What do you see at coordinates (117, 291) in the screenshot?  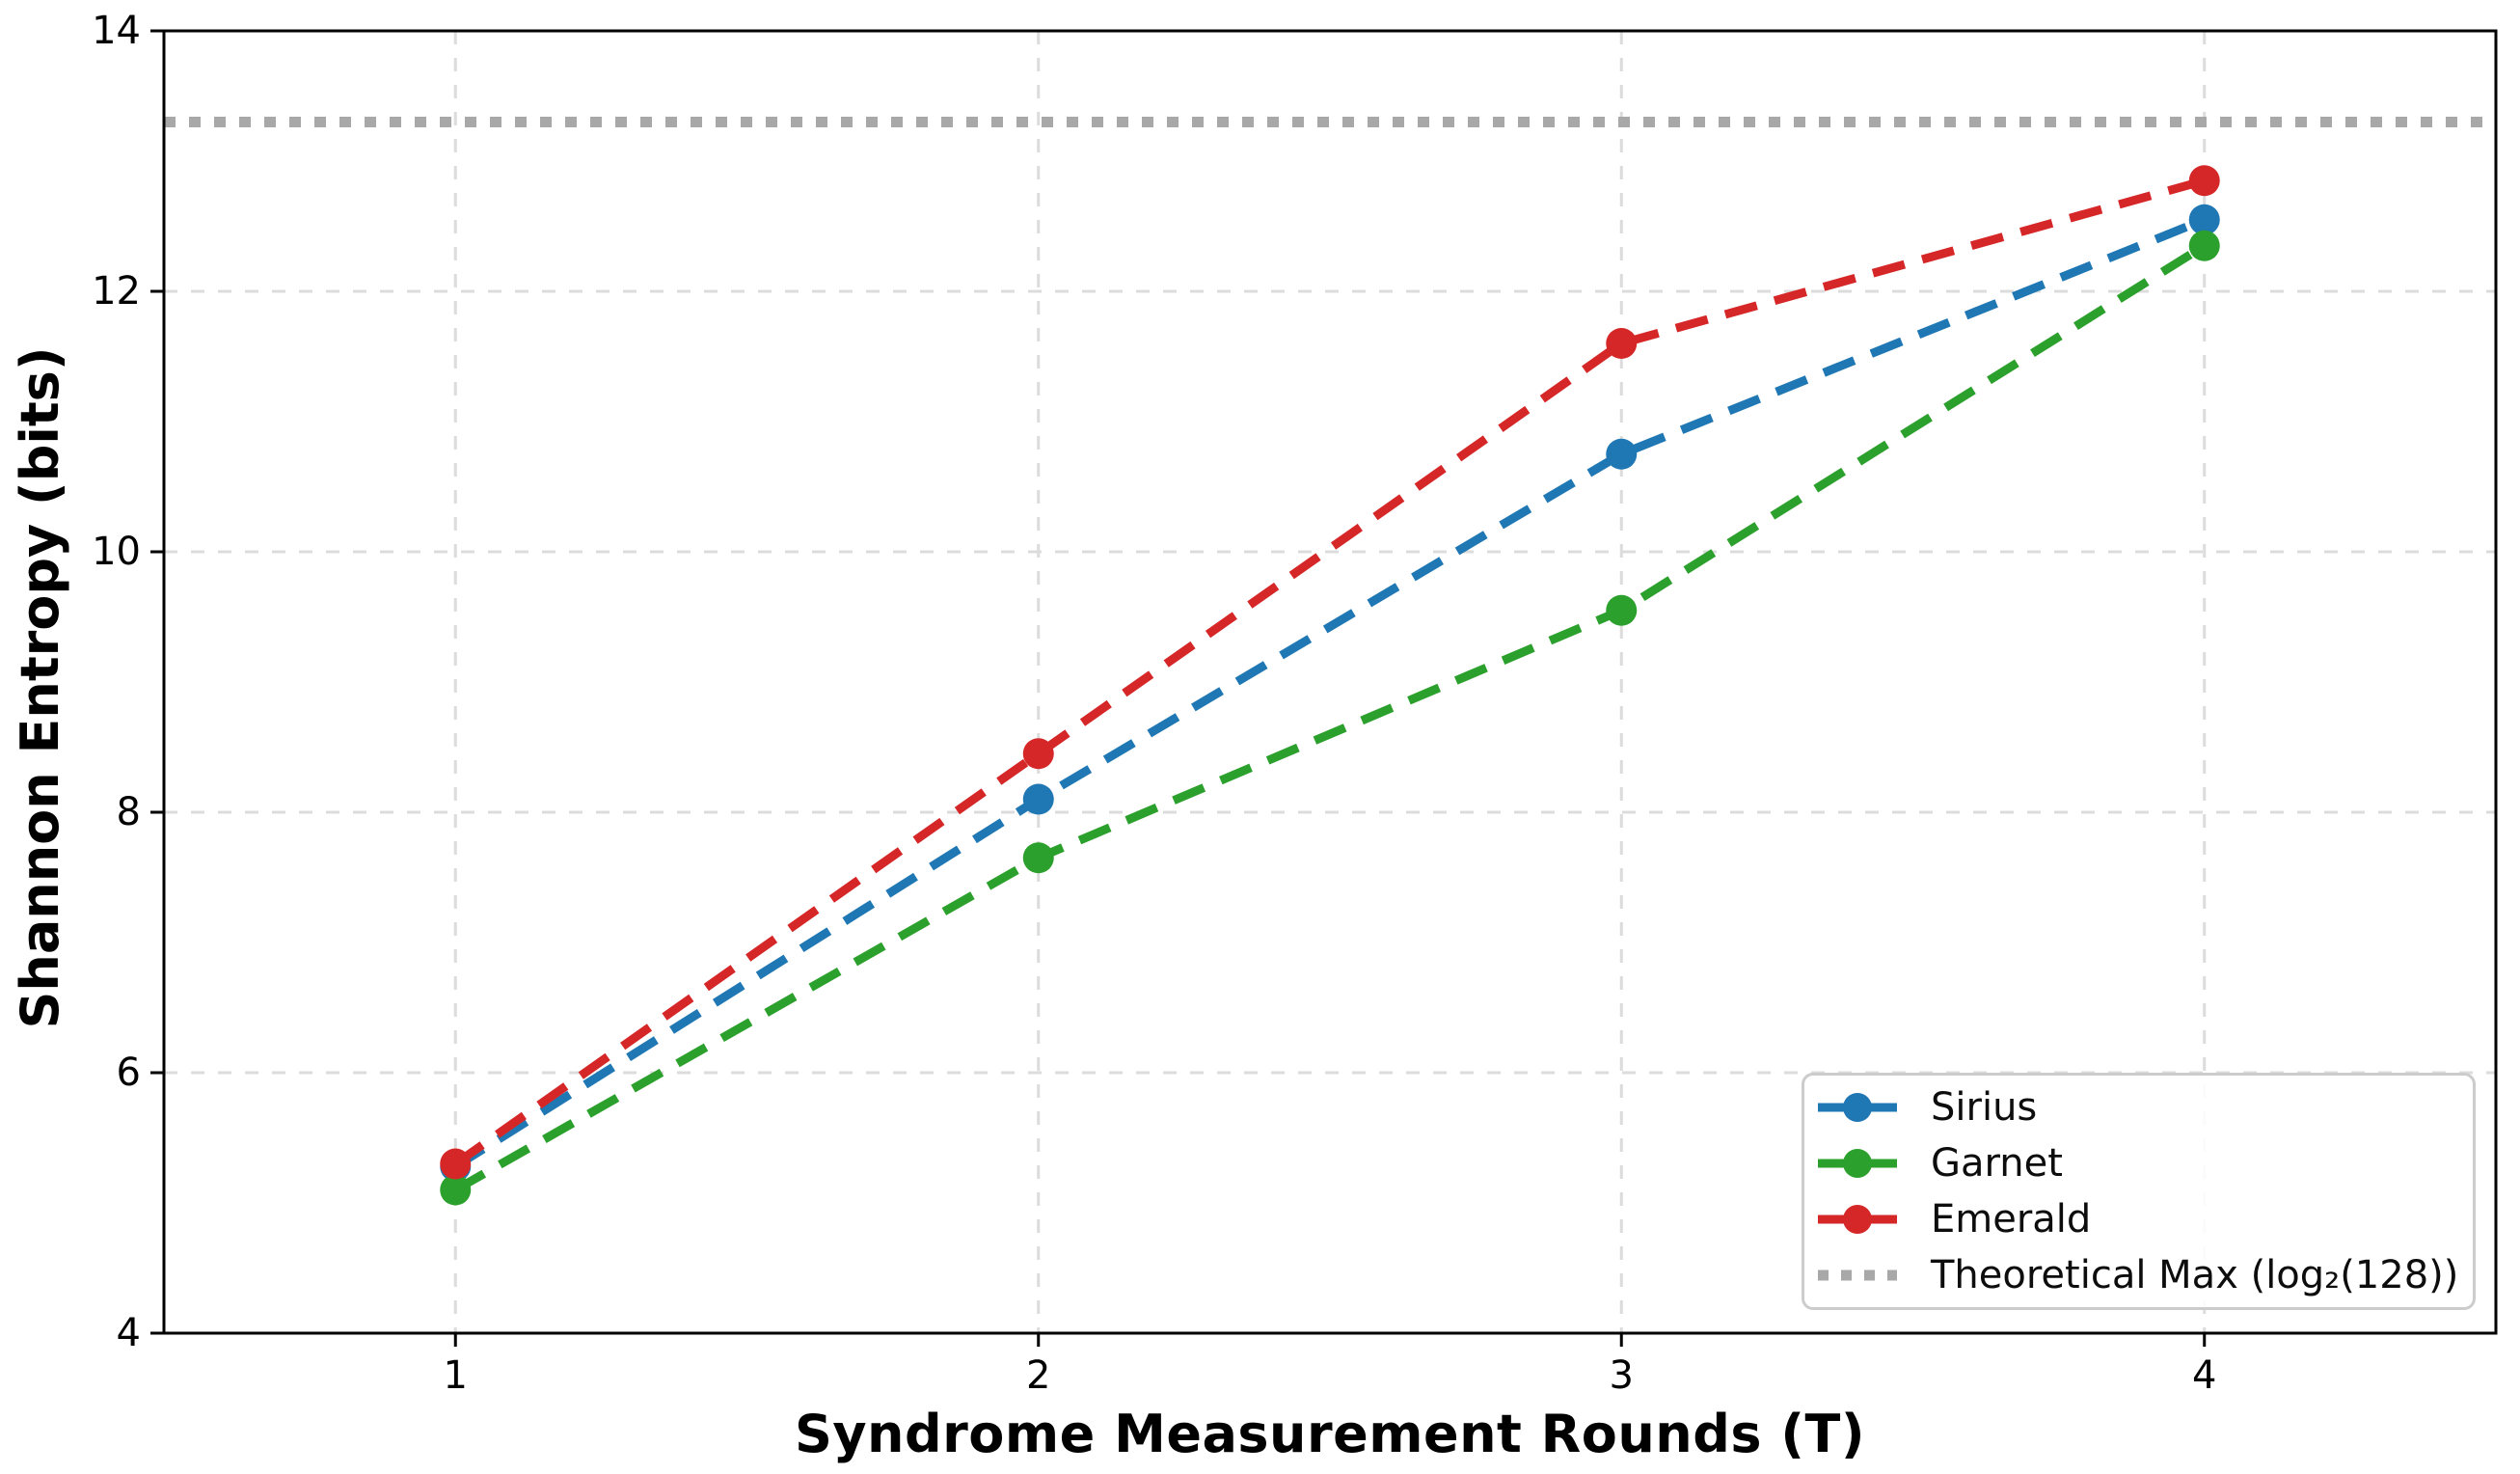 I see `y-tick-label: 12` at bounding box center [117, 291].